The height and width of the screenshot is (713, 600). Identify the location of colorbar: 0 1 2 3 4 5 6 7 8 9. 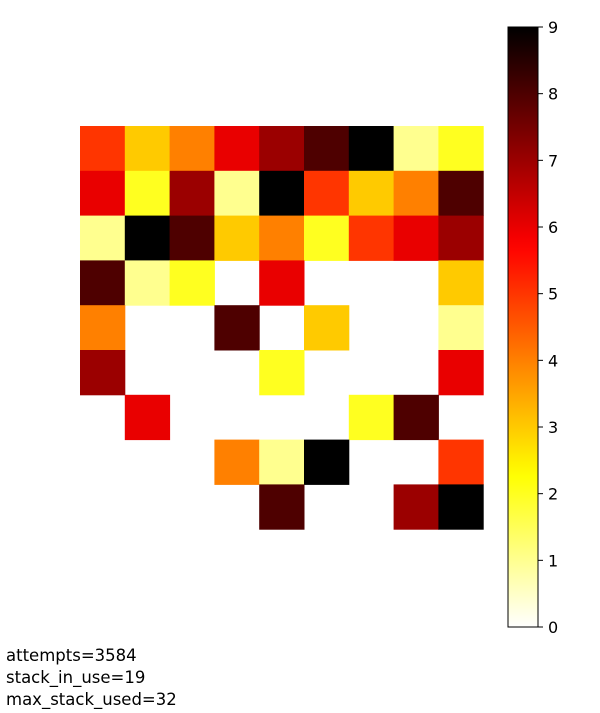
(532, 327).